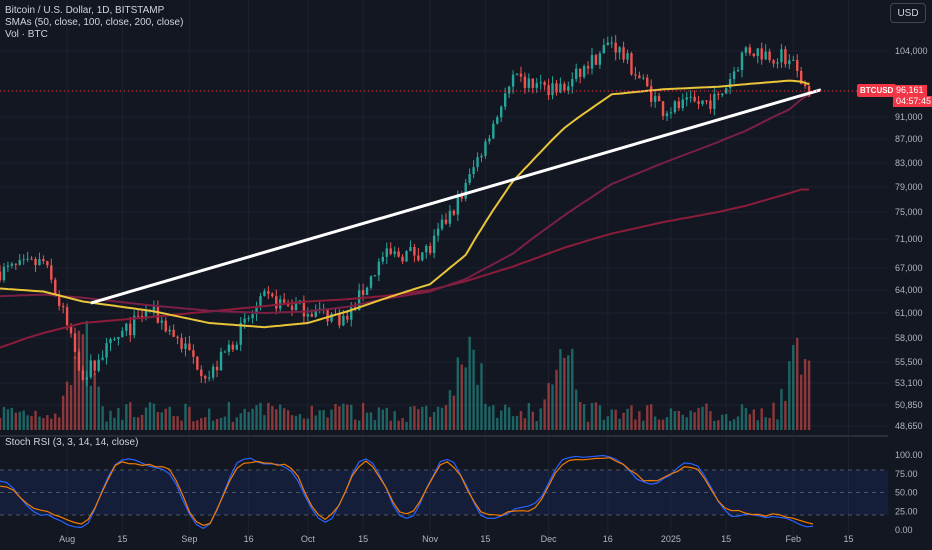  Describe the element at coordinates (904, 530) in the screenshot. I see `rsi-tick-label: 0.00` at that location.